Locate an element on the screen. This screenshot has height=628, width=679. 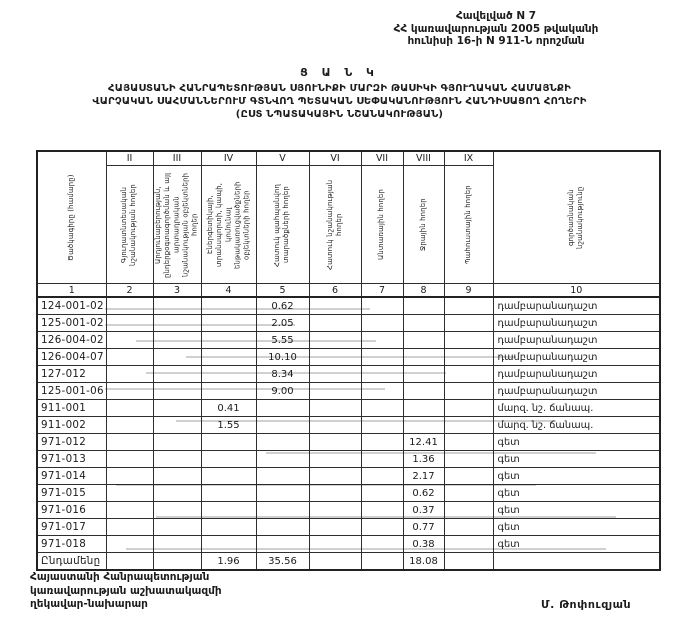
table-row: 971-013 1.36 գետ is located at coordinates (348, 459).